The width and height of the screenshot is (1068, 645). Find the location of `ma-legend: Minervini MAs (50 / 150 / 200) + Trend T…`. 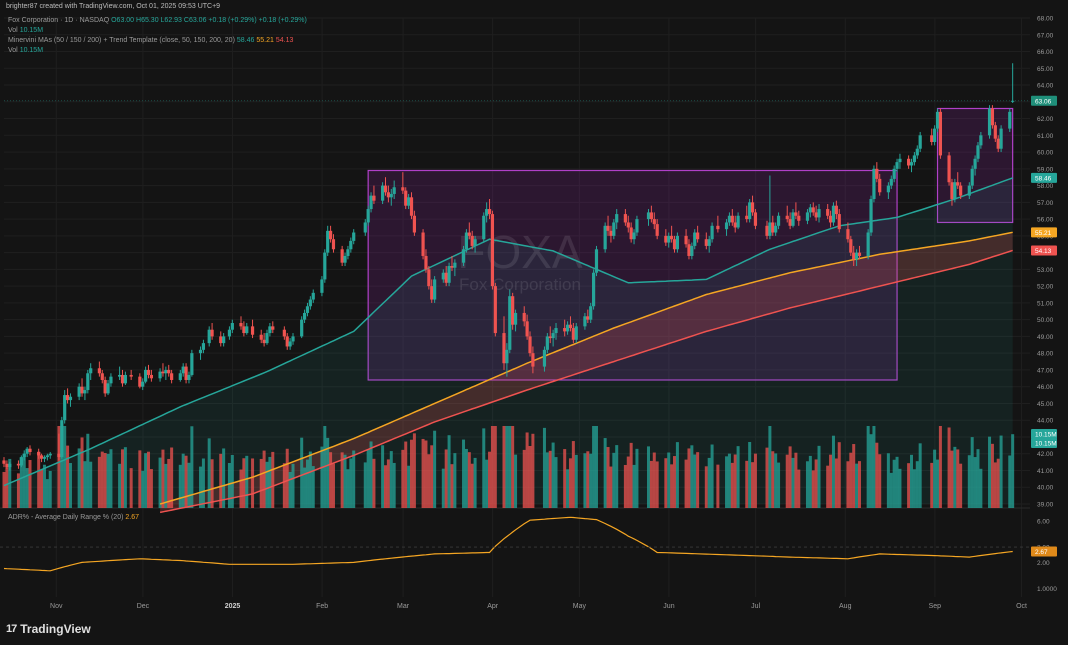

ma-legend: Minervini MAs (50 / 150 / 200) + Trend T… is located at coordinates (150, 40).